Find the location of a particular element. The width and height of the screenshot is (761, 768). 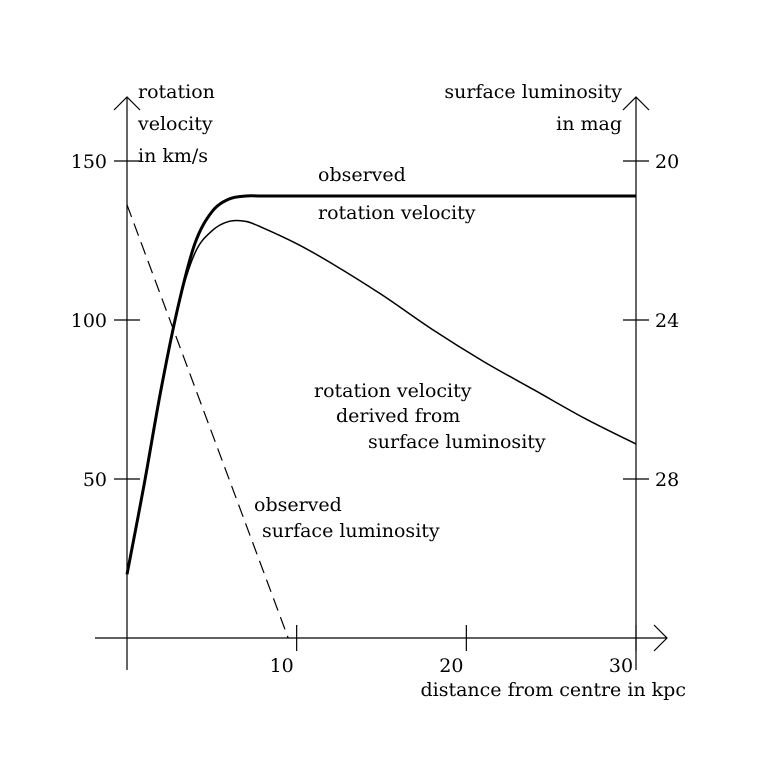

x-axis-label: distance from centre in kpc is located at coordinates (553, 690).